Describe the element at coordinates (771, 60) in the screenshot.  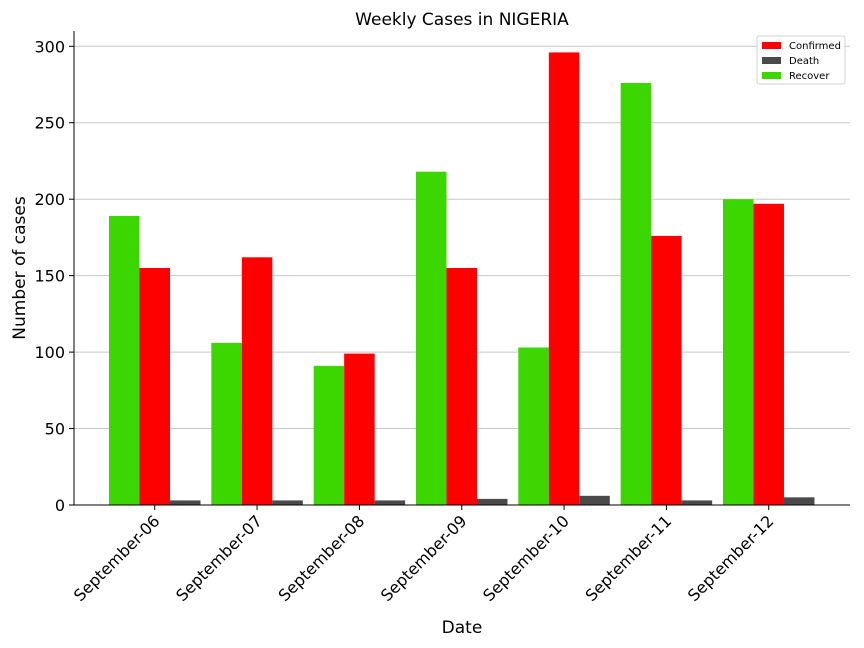
I see `legend-swatch-death` at that location.